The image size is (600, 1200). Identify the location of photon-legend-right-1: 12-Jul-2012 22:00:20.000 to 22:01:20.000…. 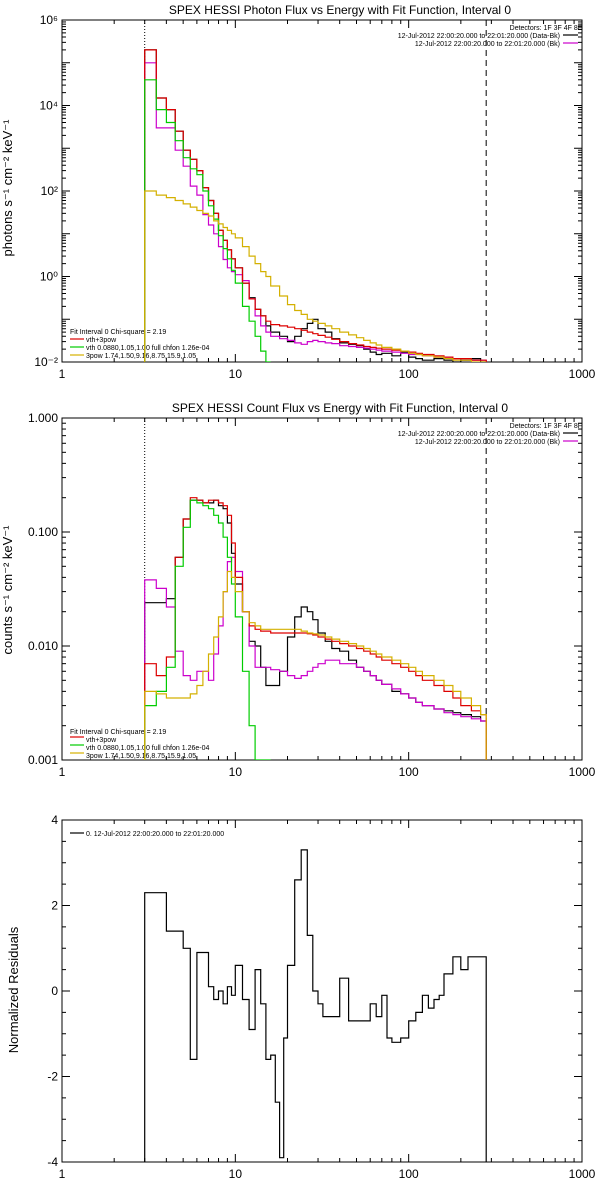
(479, 36).